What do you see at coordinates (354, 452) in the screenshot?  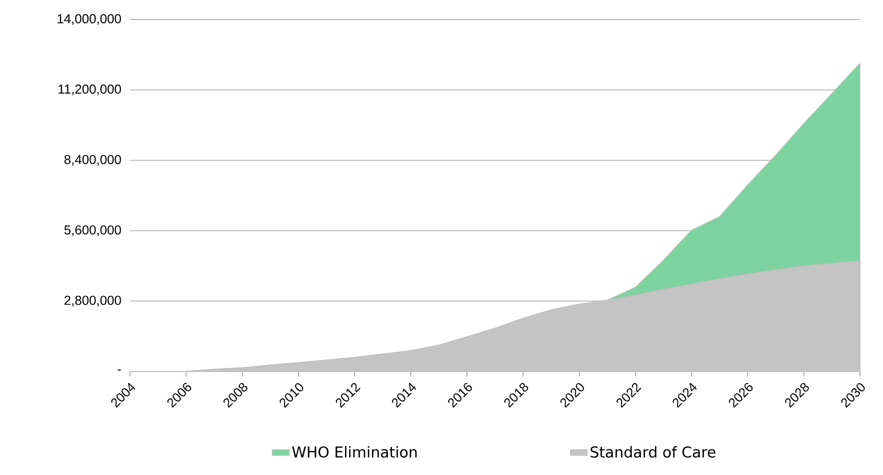 I see `legend-label: WHO Elimination` at bounding box center [354, 452].